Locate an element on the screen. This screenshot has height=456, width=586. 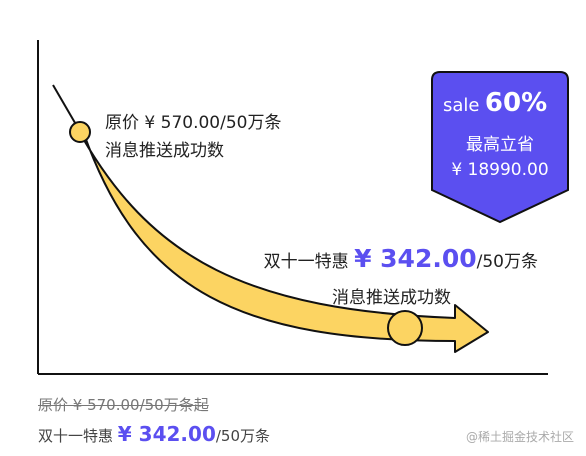
curve-start is located at coordinates (65, 106).